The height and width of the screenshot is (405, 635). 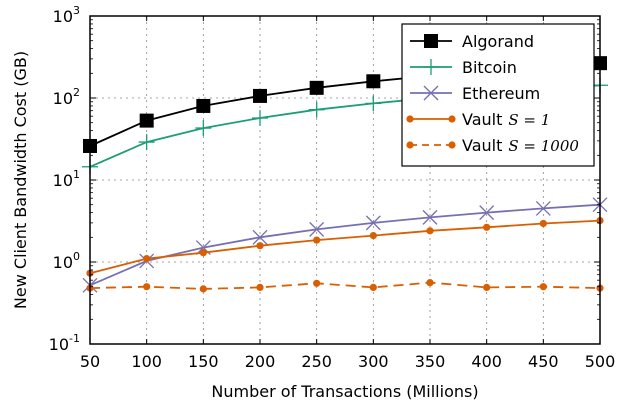 I want to click on legend-entry: Algorand, so click(x=472, y=41).